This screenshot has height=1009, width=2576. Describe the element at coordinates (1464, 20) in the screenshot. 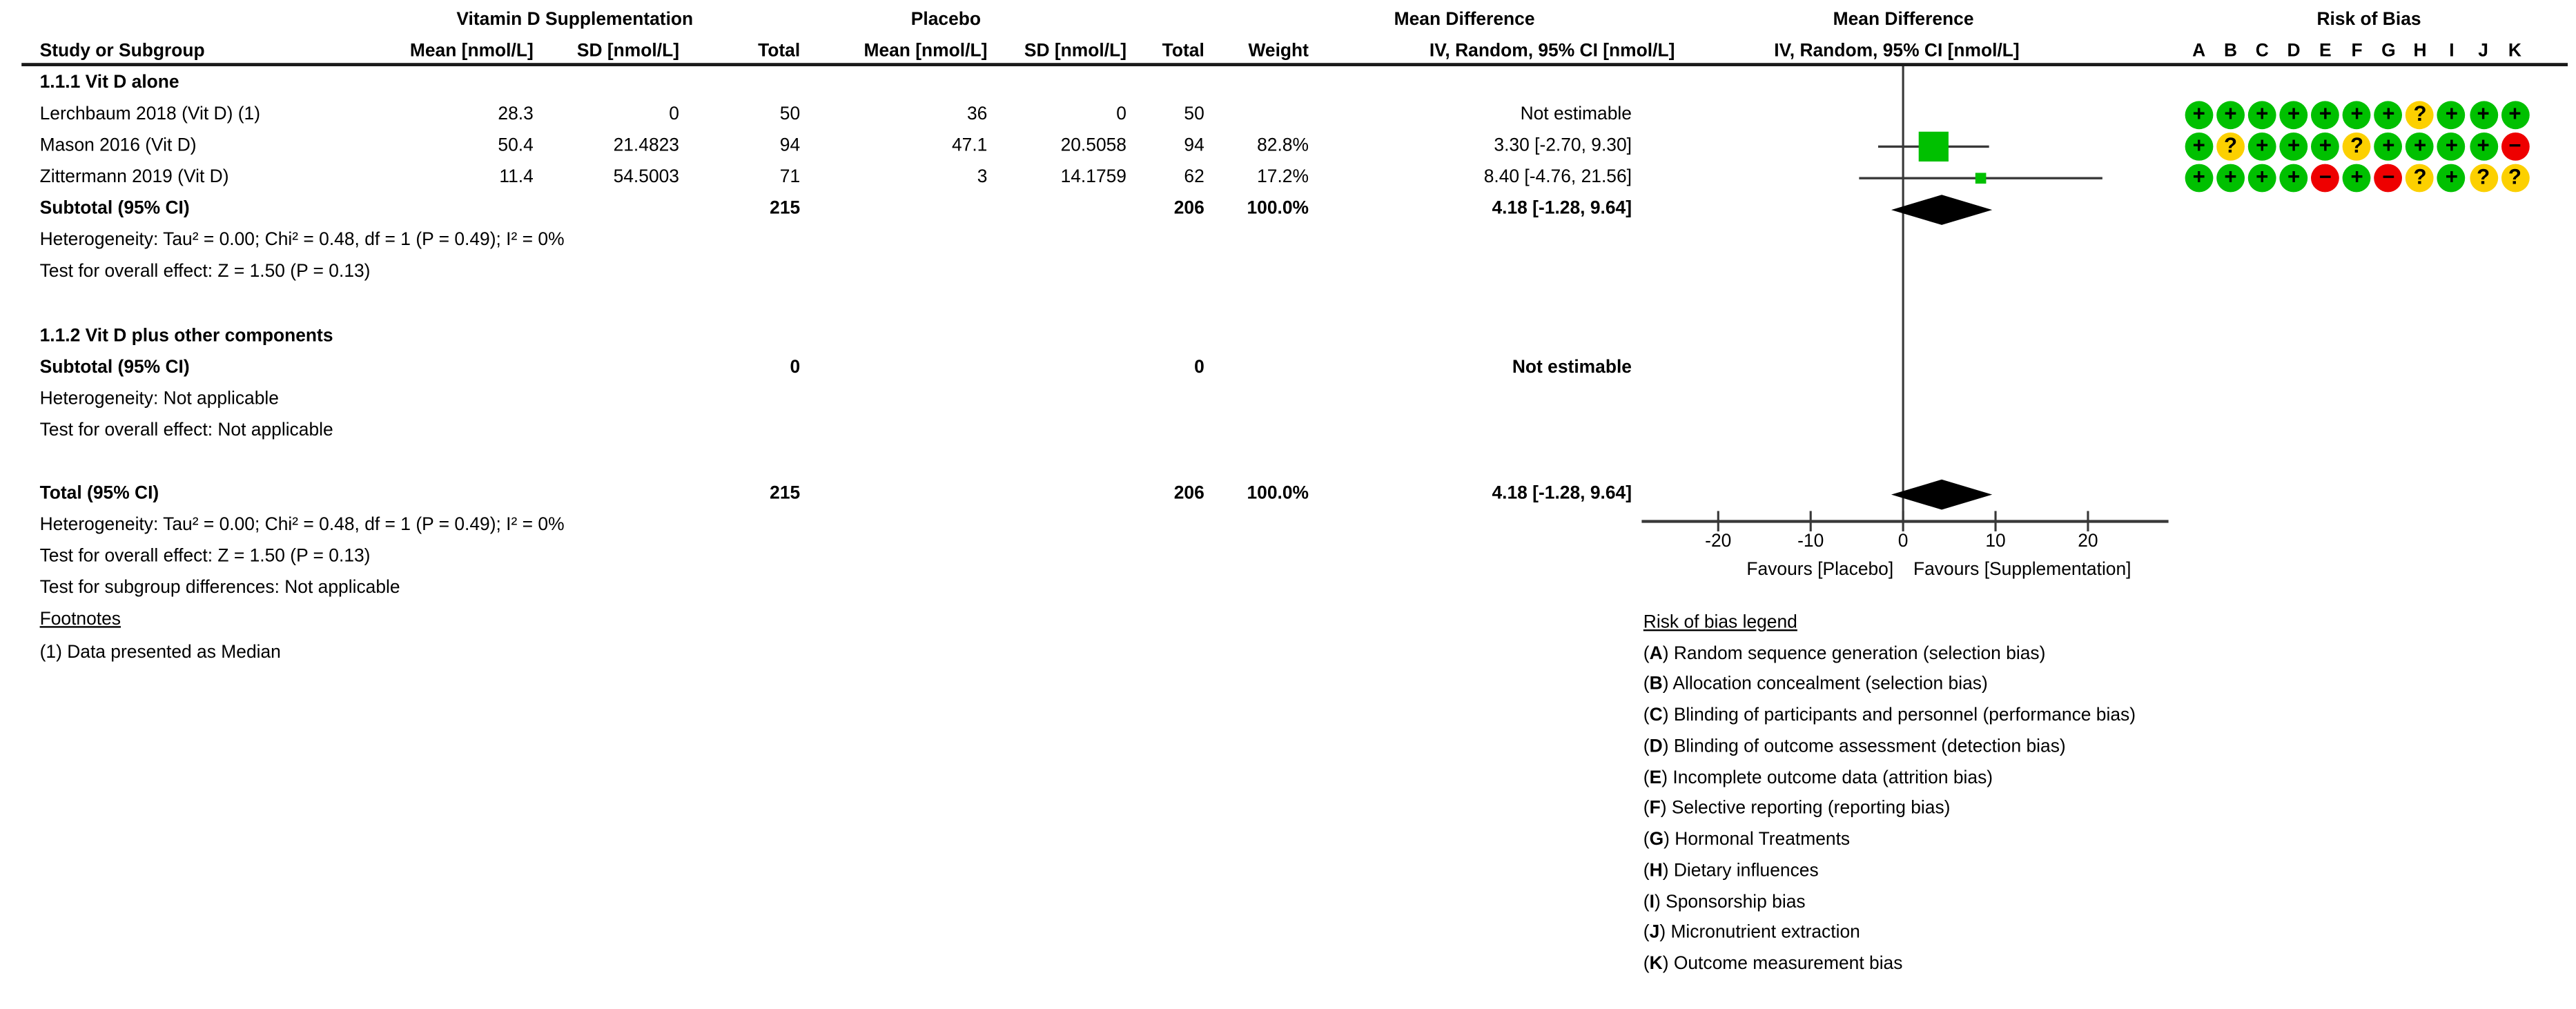

I see `column-group-mean-difference-text: Mean Difference` at that location.